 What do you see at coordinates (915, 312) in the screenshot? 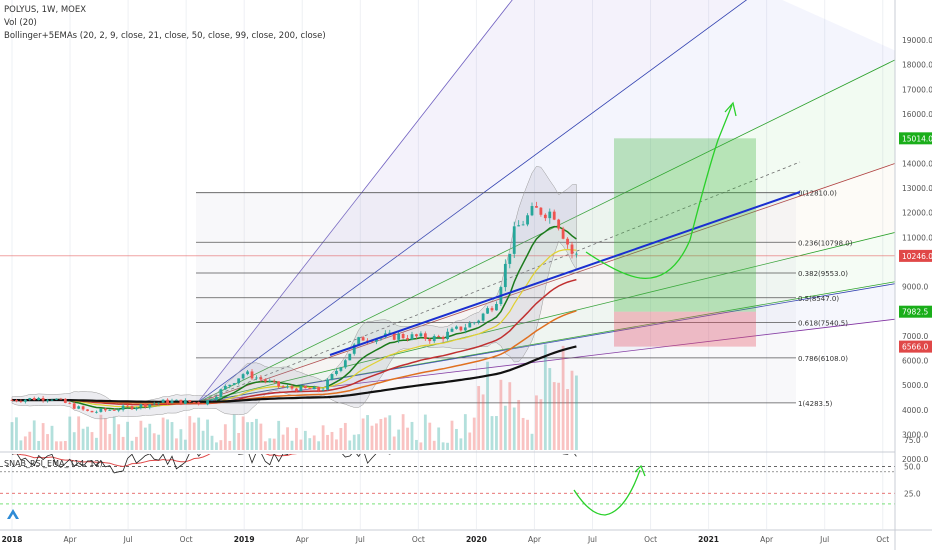
I see `price-badge-label: 7982.5` at bounding box center [915, 312].